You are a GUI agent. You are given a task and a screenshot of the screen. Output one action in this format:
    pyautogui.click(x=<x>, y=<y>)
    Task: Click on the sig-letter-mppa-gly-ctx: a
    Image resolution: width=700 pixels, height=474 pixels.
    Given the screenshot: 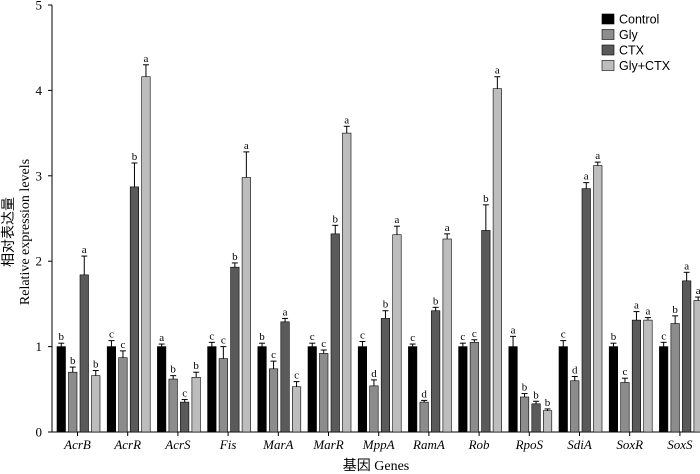 What is the action you would take?
    pyautogui.click(x=397, y=220)
    